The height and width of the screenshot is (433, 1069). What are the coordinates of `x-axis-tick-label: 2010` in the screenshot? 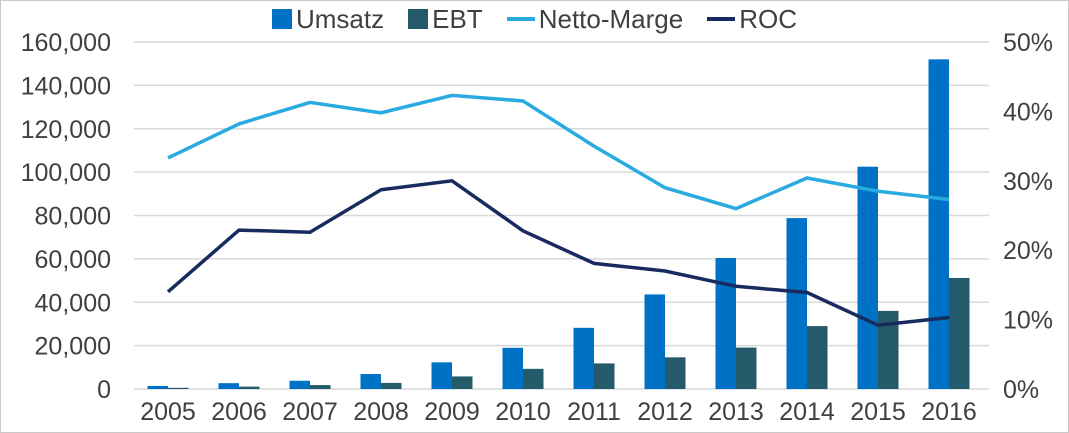 It's located at (523, 412).